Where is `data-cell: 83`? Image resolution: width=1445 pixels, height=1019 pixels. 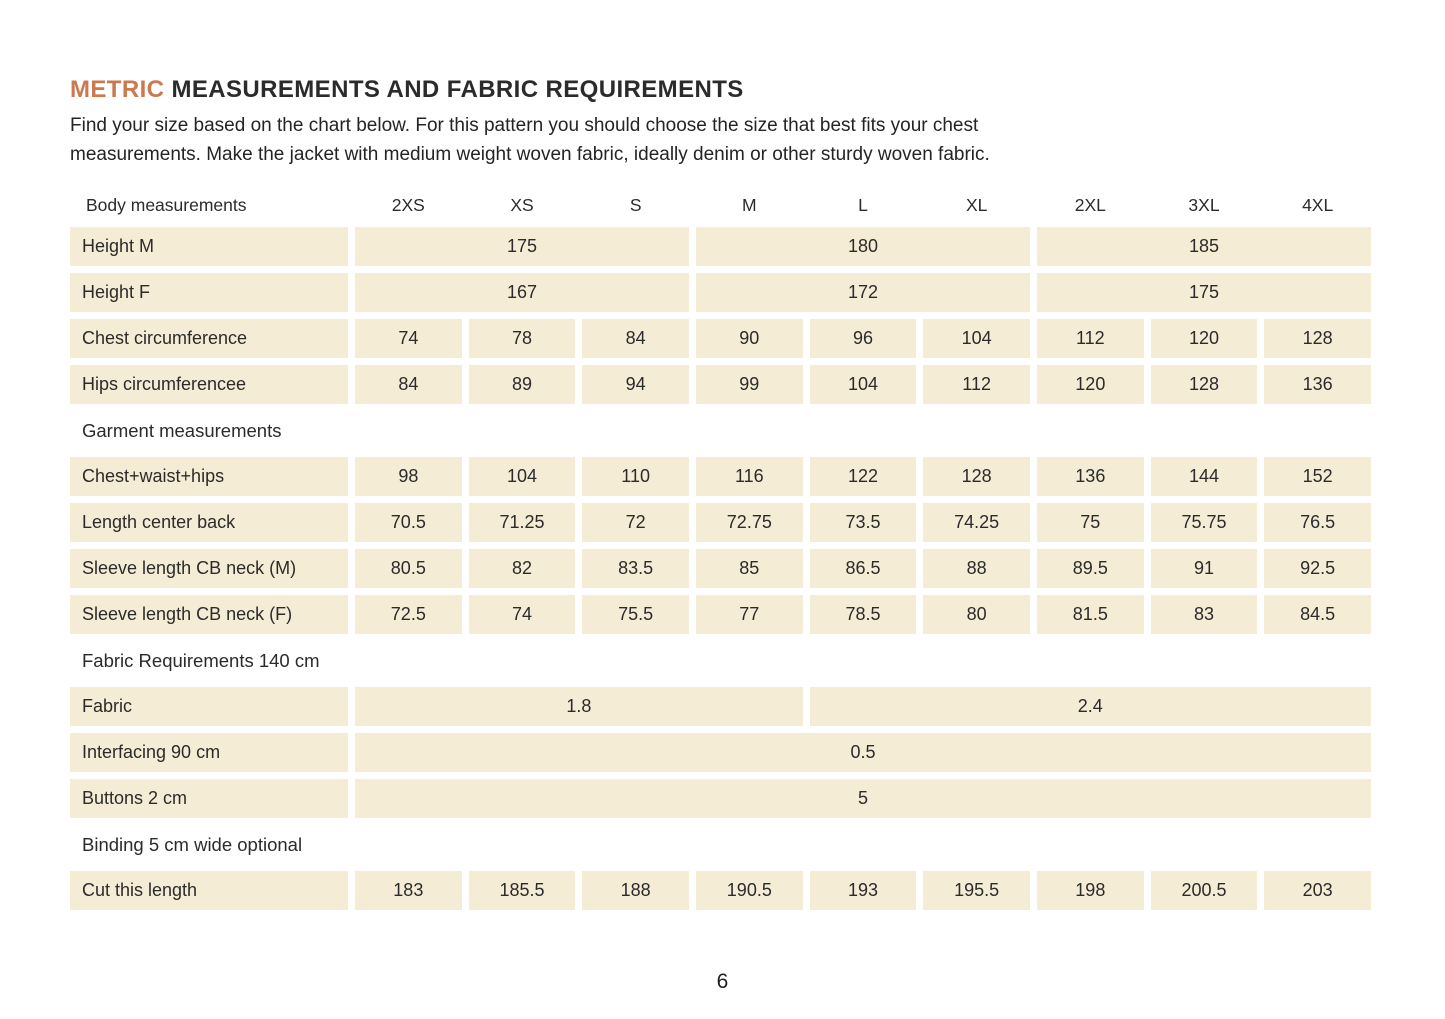 data-cell: 83 is located at coordinates (1204, 614).